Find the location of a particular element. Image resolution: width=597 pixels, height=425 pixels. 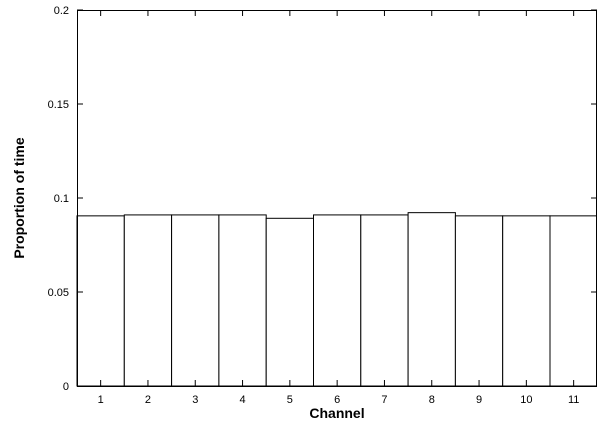

x-tick-label: 10 is located at coordinates (526, 400).